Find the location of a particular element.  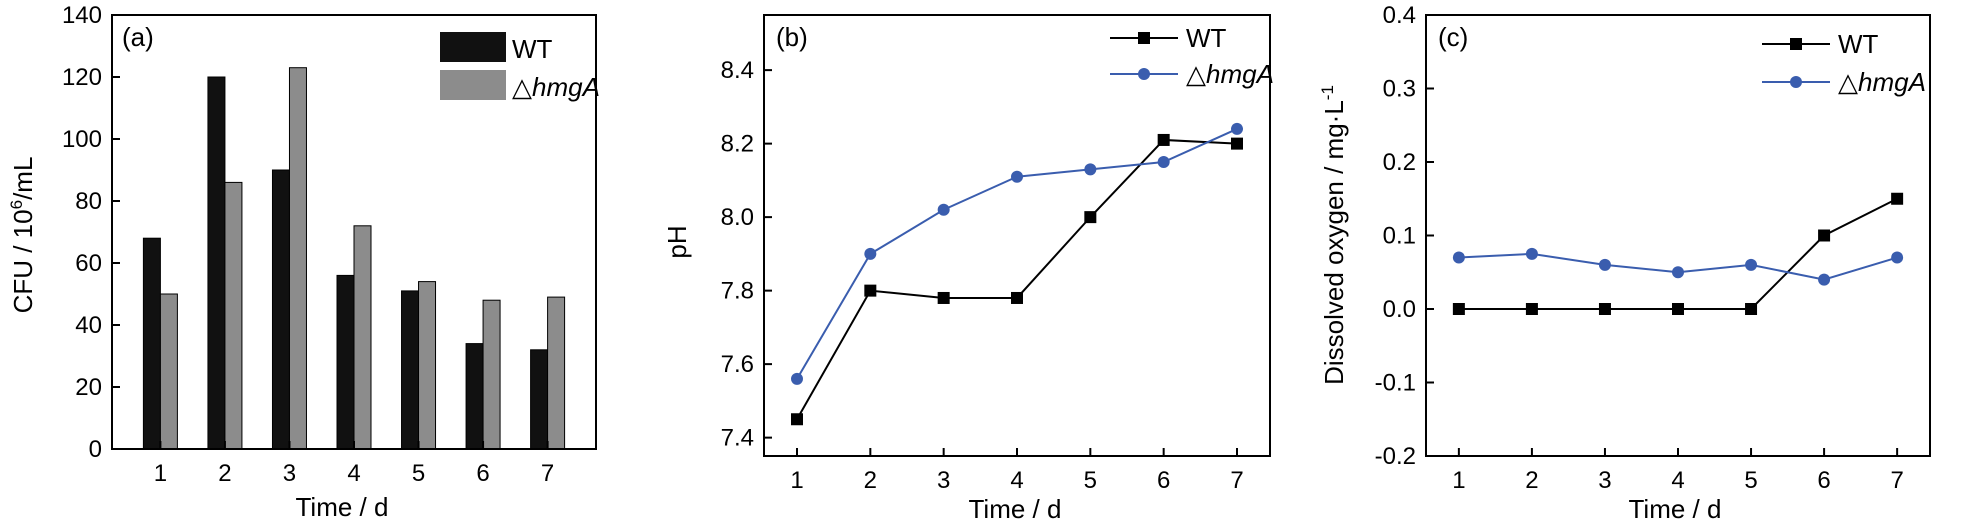

point-hmga-day2 is located at coordinates (870, 253).